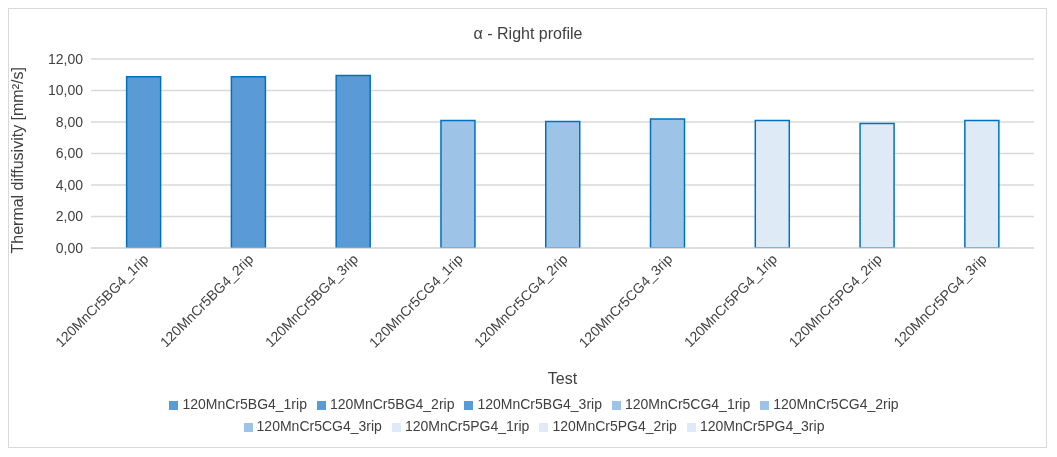  What do you see at coordinates (65, 90) in the screenshot?
I see `y-tick-label: 10,00` at bounding box center [65, 90].